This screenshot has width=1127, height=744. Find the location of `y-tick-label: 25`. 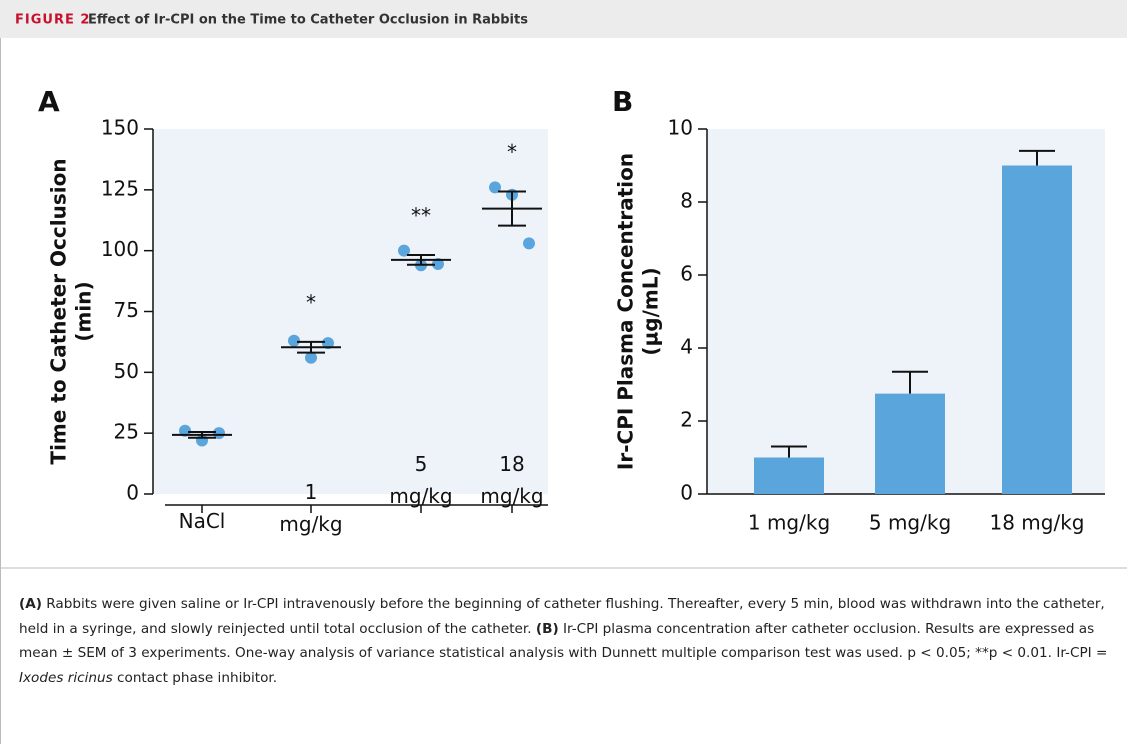

y-tick-label: 25 is located at coordinates (126, 432).